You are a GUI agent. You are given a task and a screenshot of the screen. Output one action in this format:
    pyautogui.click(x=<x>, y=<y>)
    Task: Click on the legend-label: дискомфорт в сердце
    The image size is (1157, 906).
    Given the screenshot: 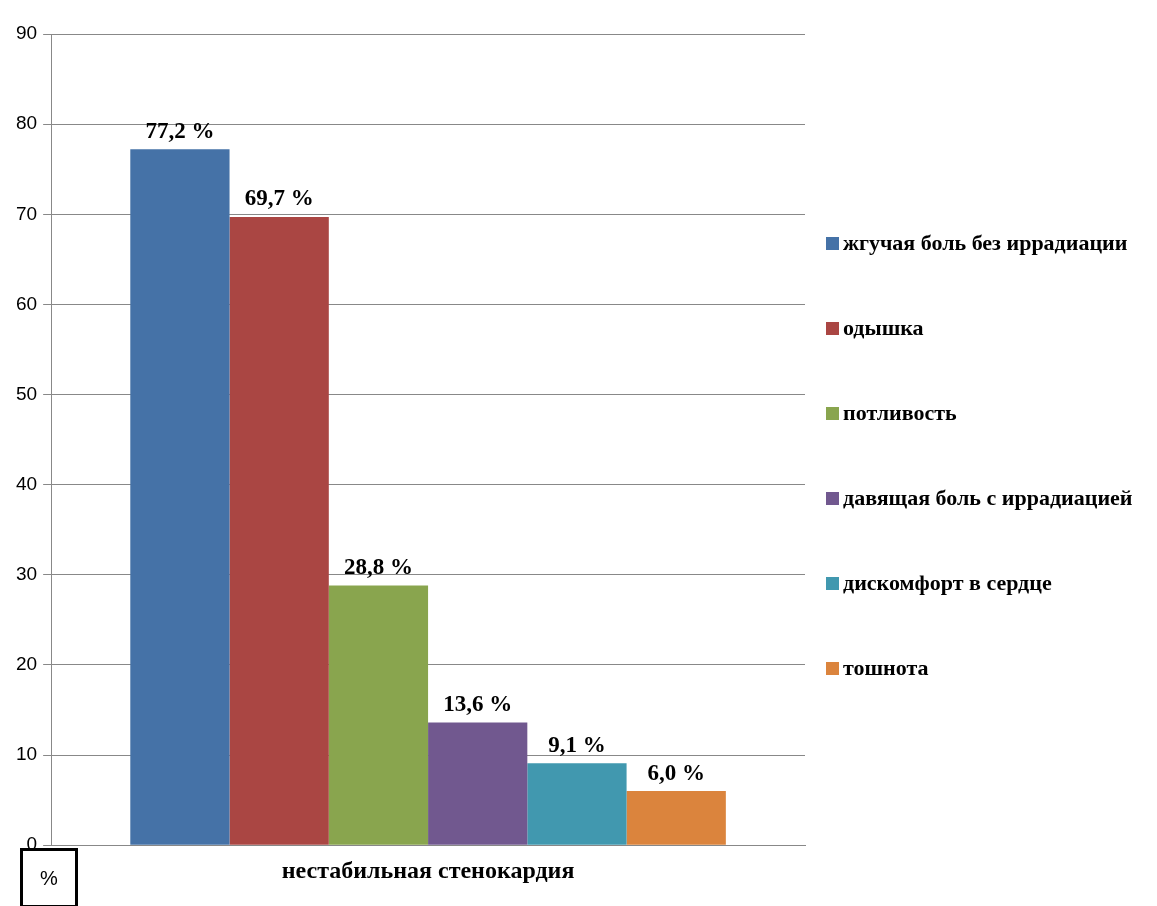 What is the action you would take?
    pyautogui.click(x=947, y=583)
    